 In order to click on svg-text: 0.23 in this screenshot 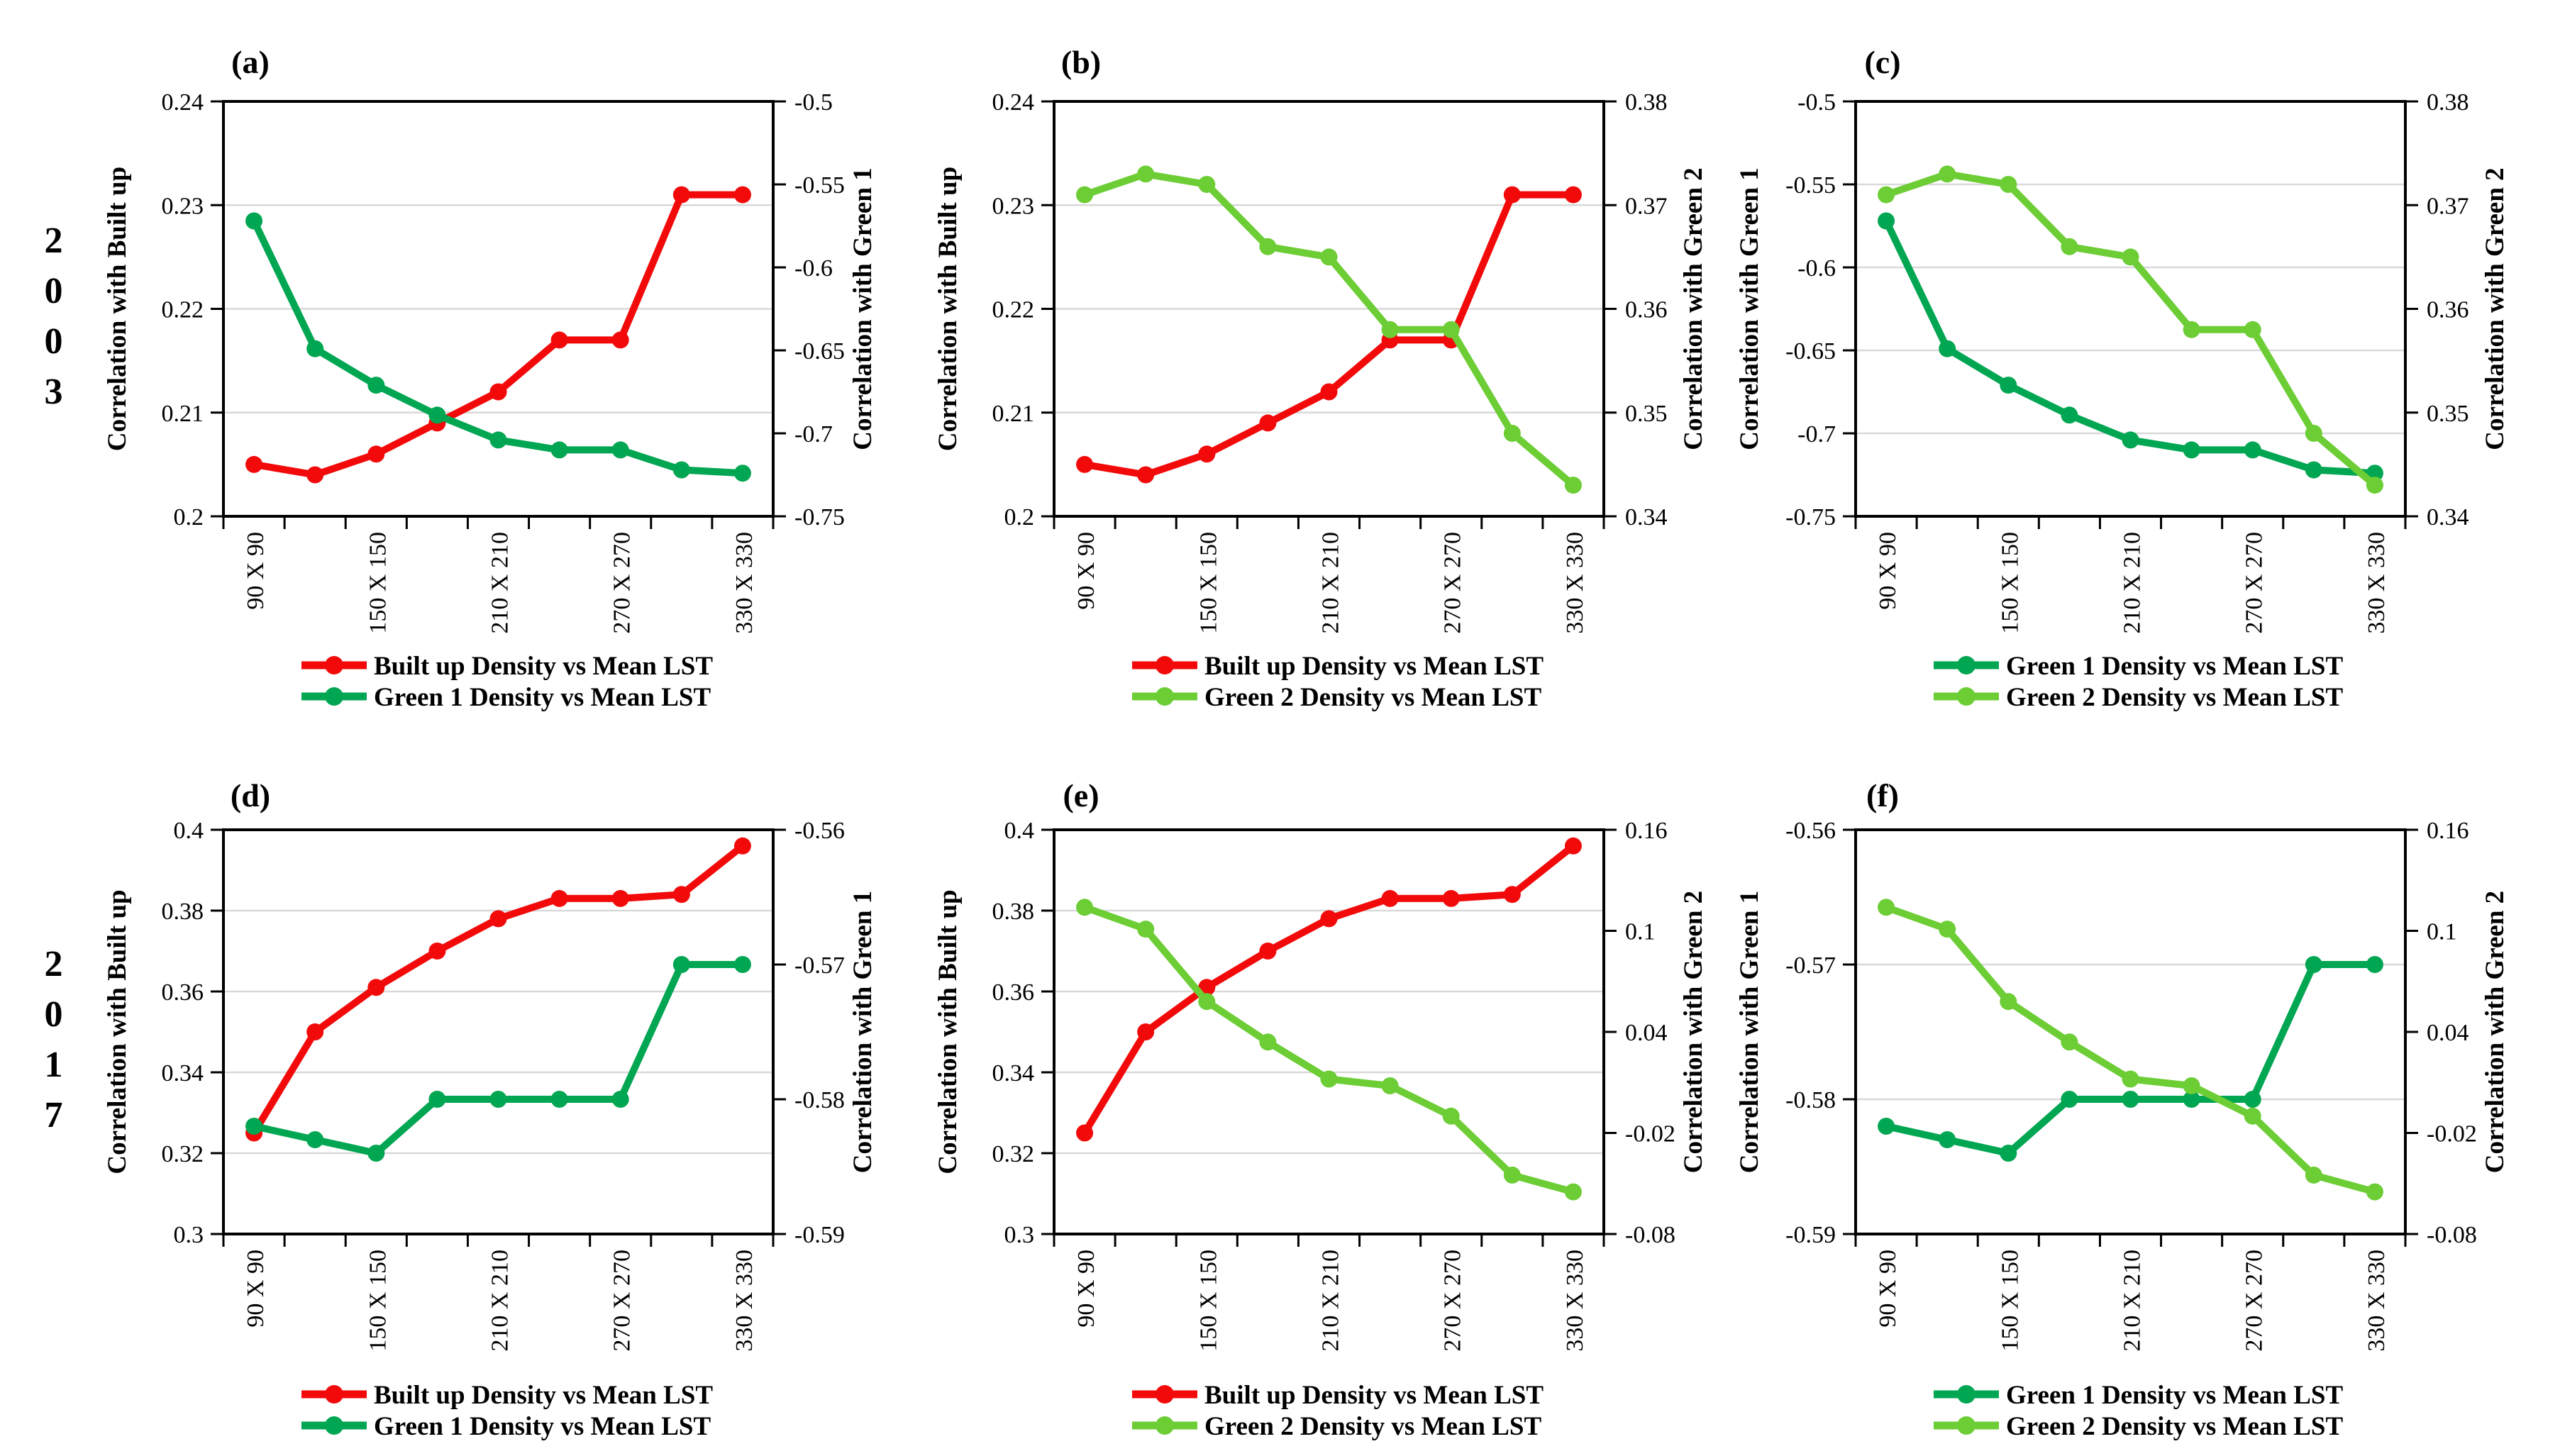, I will do `click(1013, 206)`.